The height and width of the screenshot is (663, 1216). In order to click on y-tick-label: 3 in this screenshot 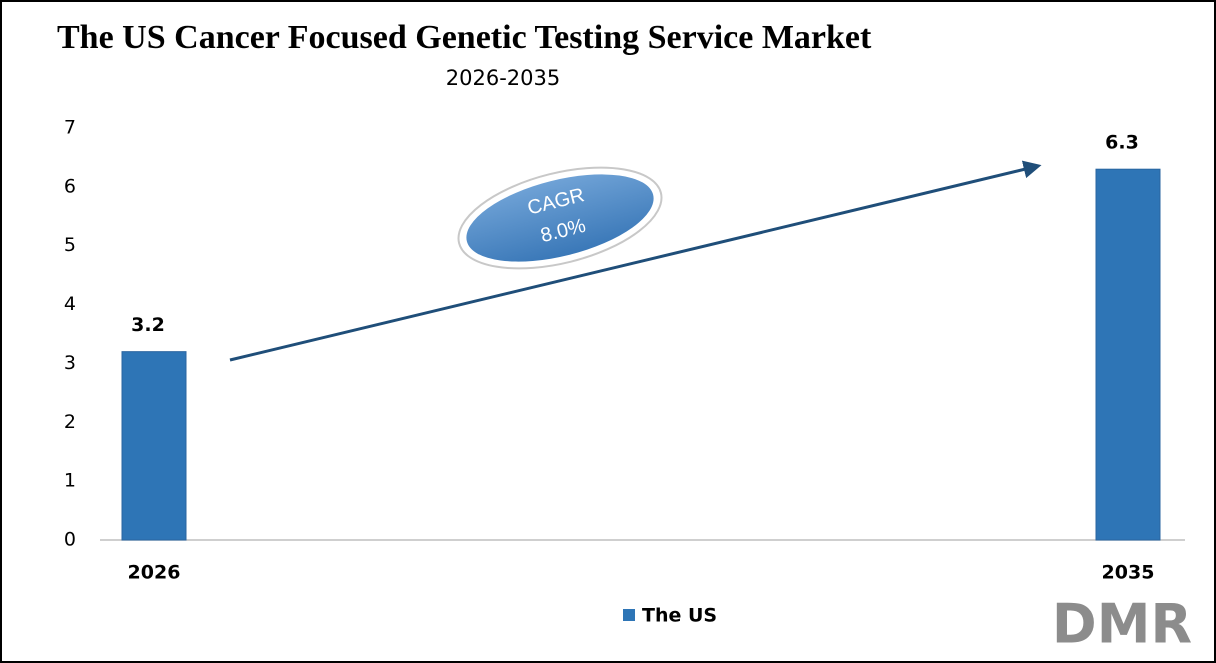, I will do `click(70, 363)`.